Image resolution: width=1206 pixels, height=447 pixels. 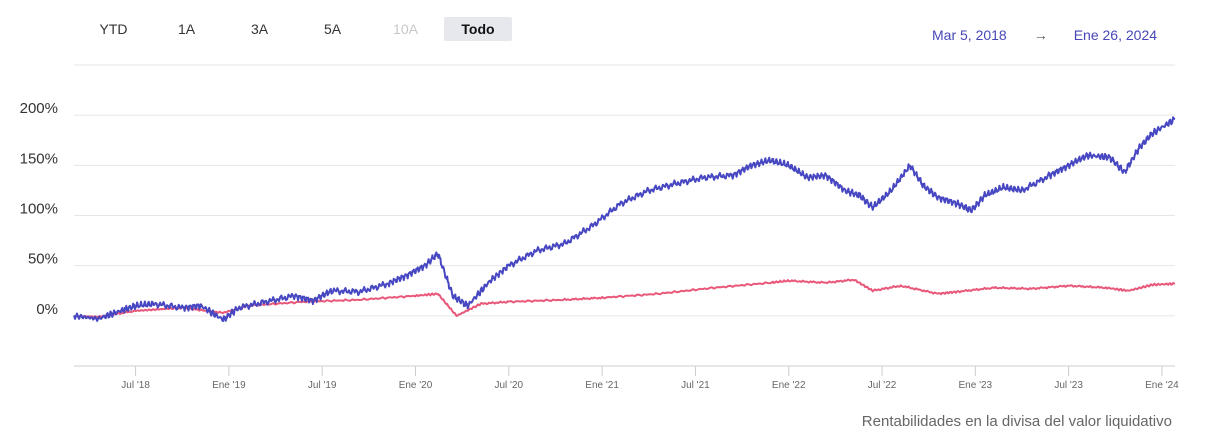 I want to click on range-1a-button: 1A, so click(x=186, y=29).